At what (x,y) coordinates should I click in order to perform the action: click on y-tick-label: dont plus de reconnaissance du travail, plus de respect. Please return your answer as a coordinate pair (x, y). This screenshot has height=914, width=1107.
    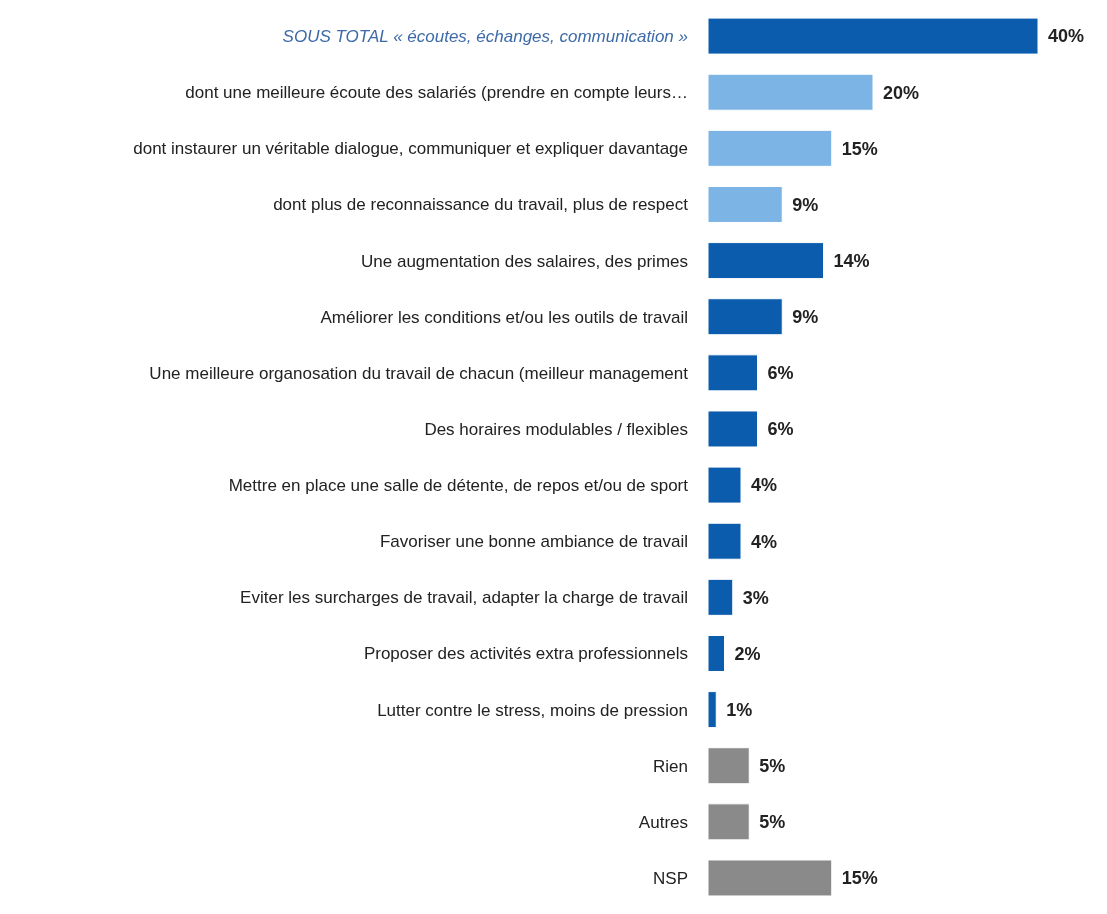
    Looking at the image, I should click on (481, 205).